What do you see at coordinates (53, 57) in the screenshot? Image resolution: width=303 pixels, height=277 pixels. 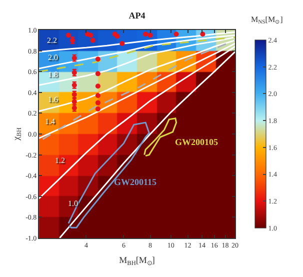 I see `annotation: 2.0` at bounding box center [53, 57].